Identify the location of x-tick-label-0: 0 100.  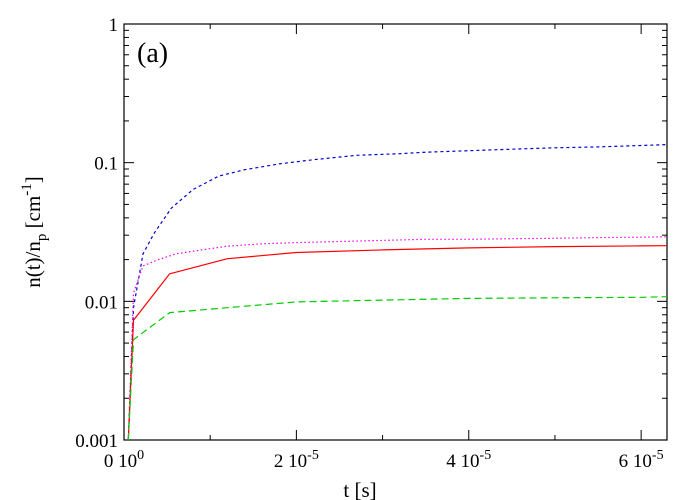
(124, 460).